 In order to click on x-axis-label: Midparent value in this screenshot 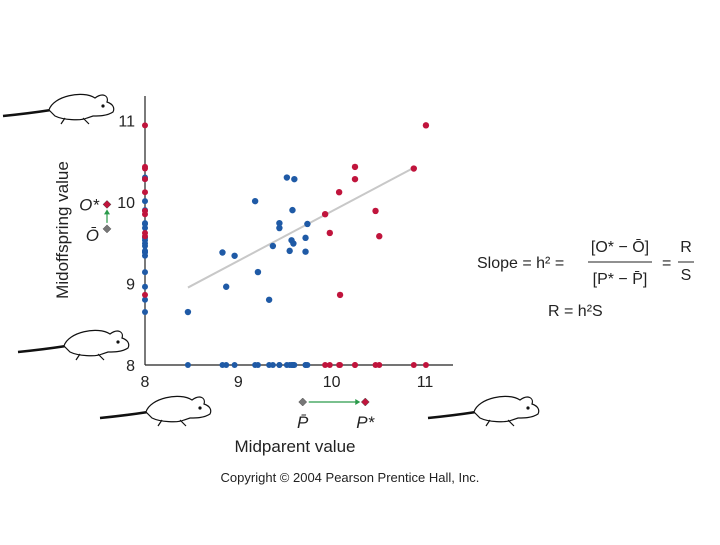, I will do `click(295, 446)`.